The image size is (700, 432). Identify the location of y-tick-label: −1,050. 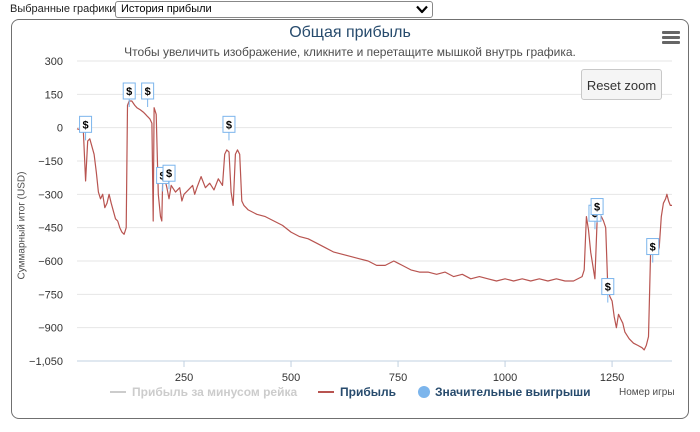
(46, 362).